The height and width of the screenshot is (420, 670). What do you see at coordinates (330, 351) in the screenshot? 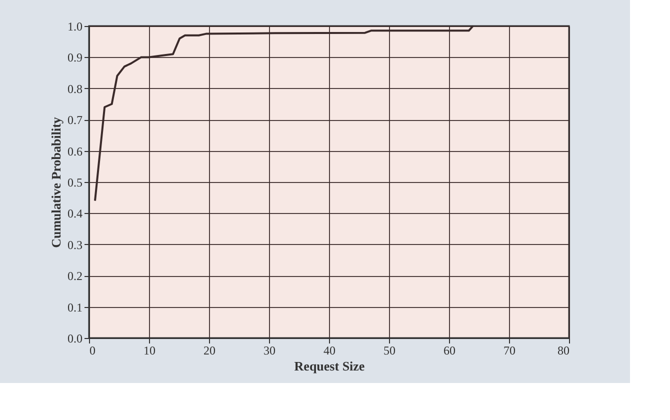
I see `x-tick-label: 40` at bounding box center [330, 351].